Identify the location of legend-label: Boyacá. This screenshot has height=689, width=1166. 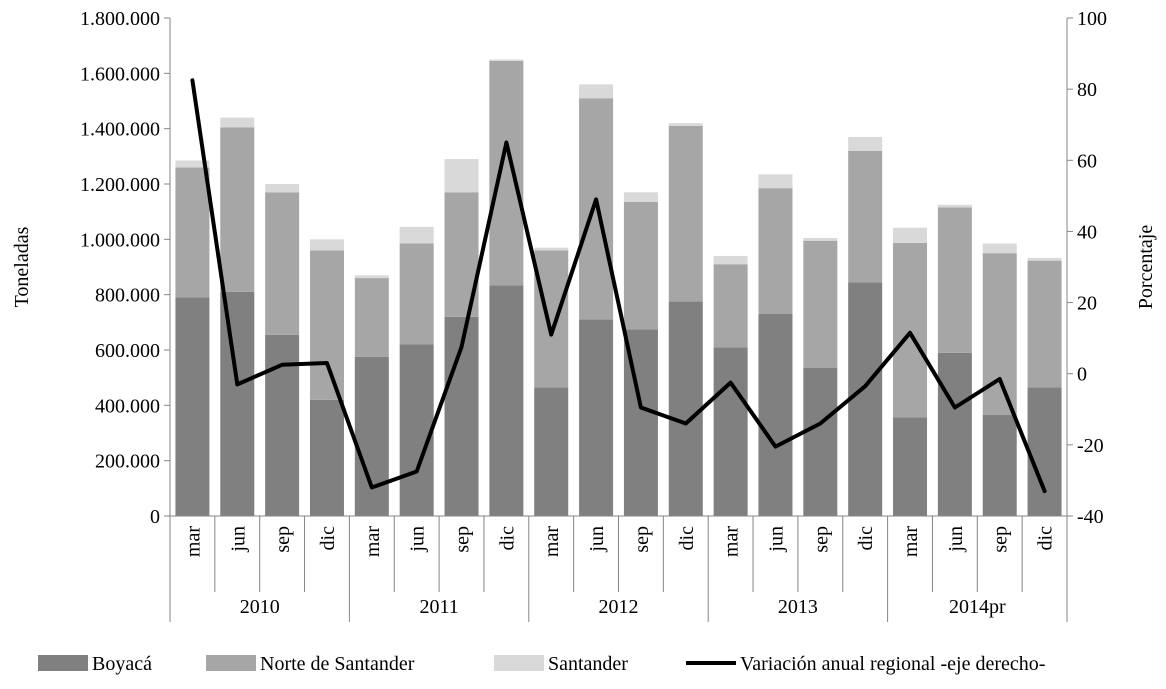
(122, 664).